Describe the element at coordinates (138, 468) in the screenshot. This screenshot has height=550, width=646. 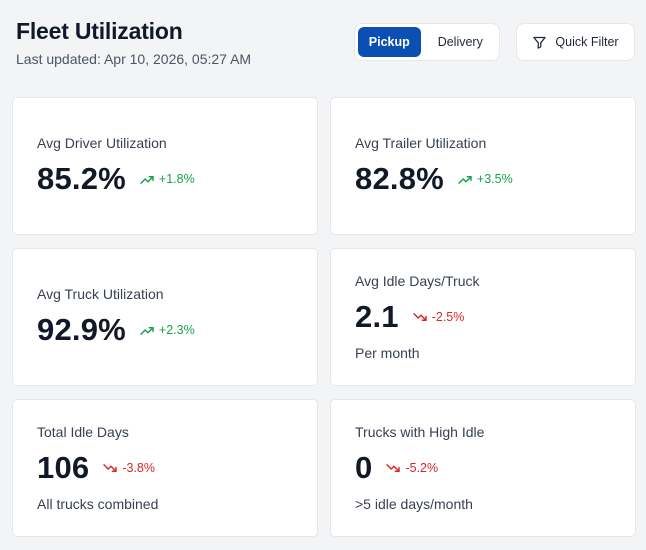
I see `trend-value: -3.8%` at that location.